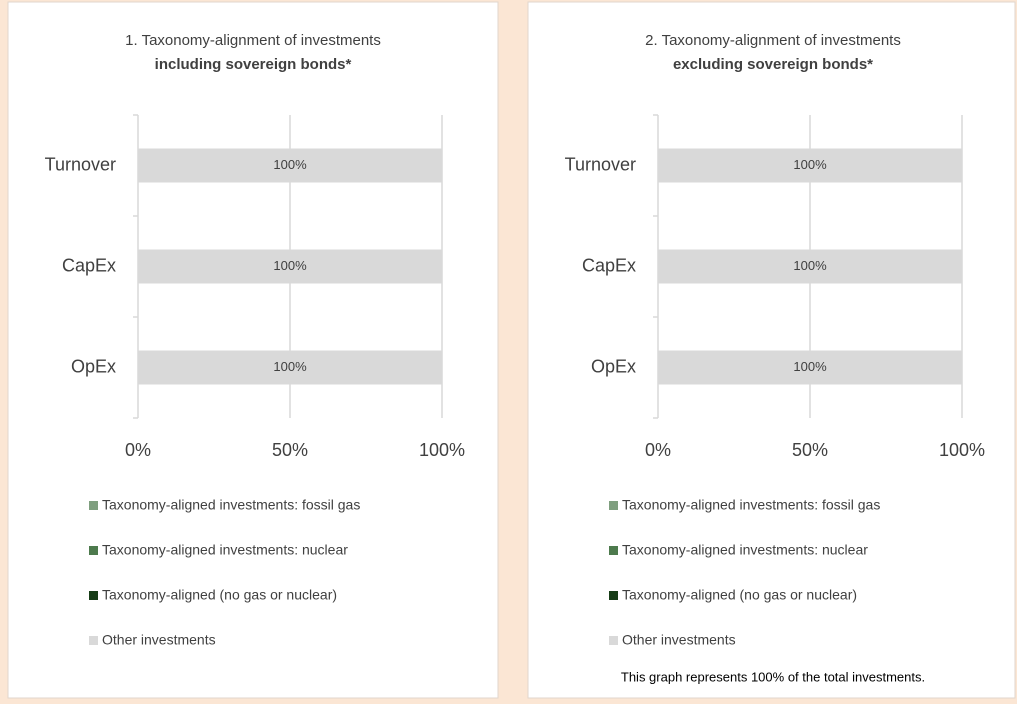 Image resolution: width=1017 pixels, height=704 pixels. What do you see at coordinates (773, 40) in the screenshot?
I see `chart-title: 2. Taxonomy-alignment of investments` at bounding box center [773, 40].